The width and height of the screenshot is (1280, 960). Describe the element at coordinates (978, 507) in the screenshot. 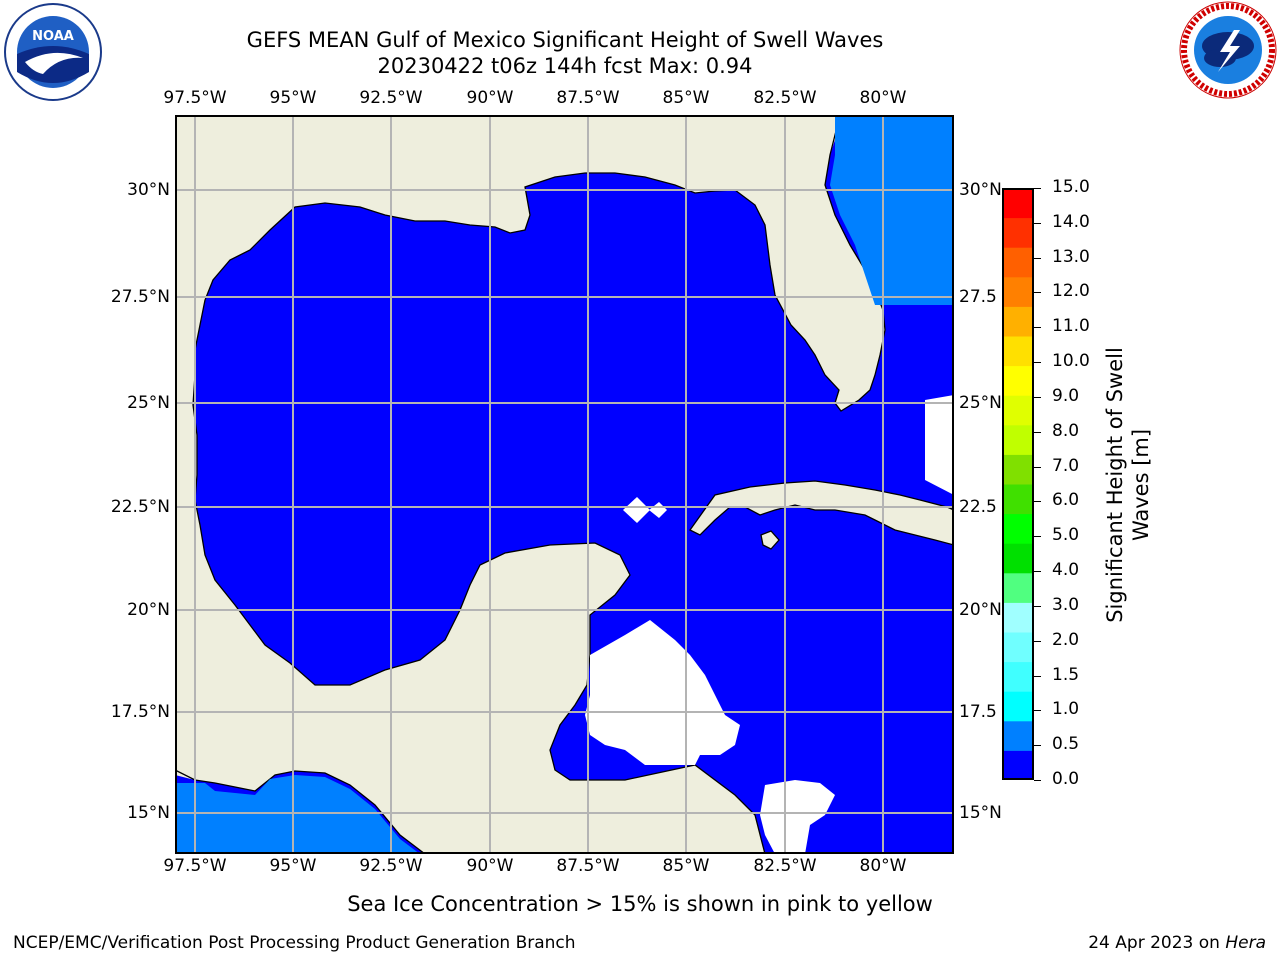

I see `lat-label-right: 22.5` at that location.